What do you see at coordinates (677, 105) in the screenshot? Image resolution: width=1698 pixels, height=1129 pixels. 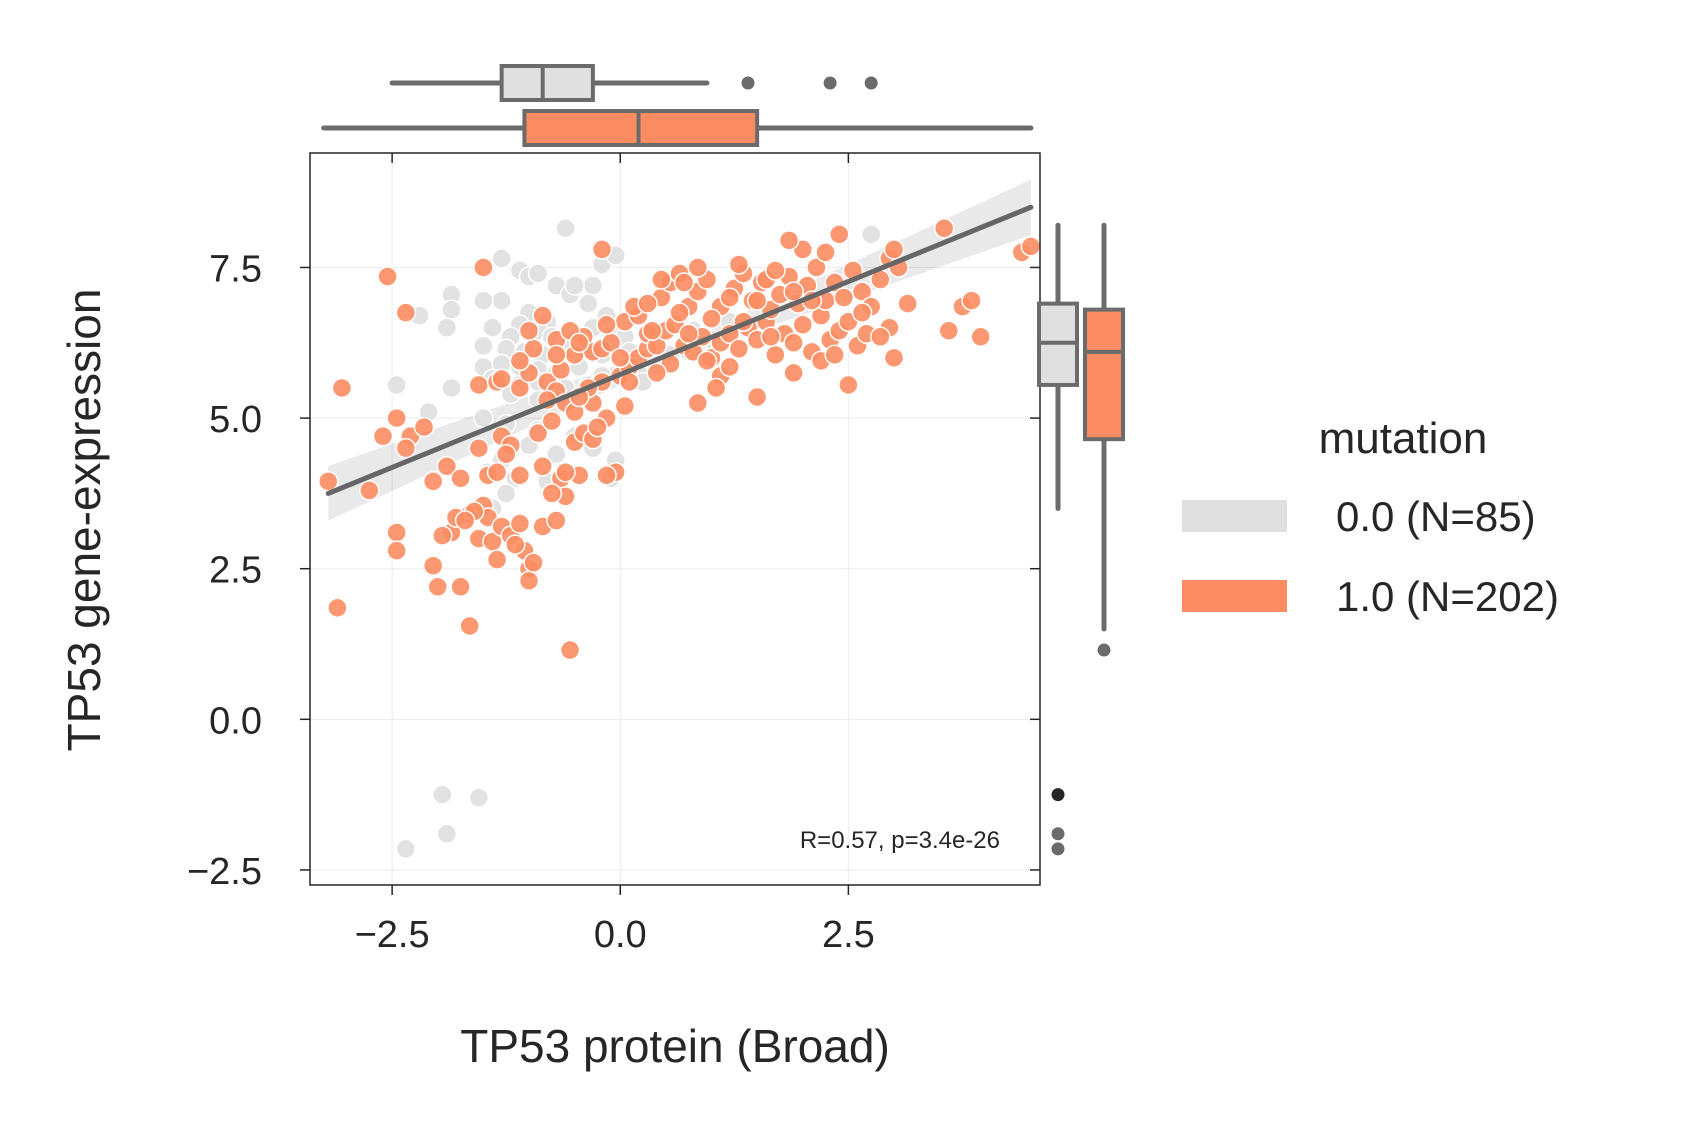 I see `x-marginal-boxplots` at bounding box center [677, 105].